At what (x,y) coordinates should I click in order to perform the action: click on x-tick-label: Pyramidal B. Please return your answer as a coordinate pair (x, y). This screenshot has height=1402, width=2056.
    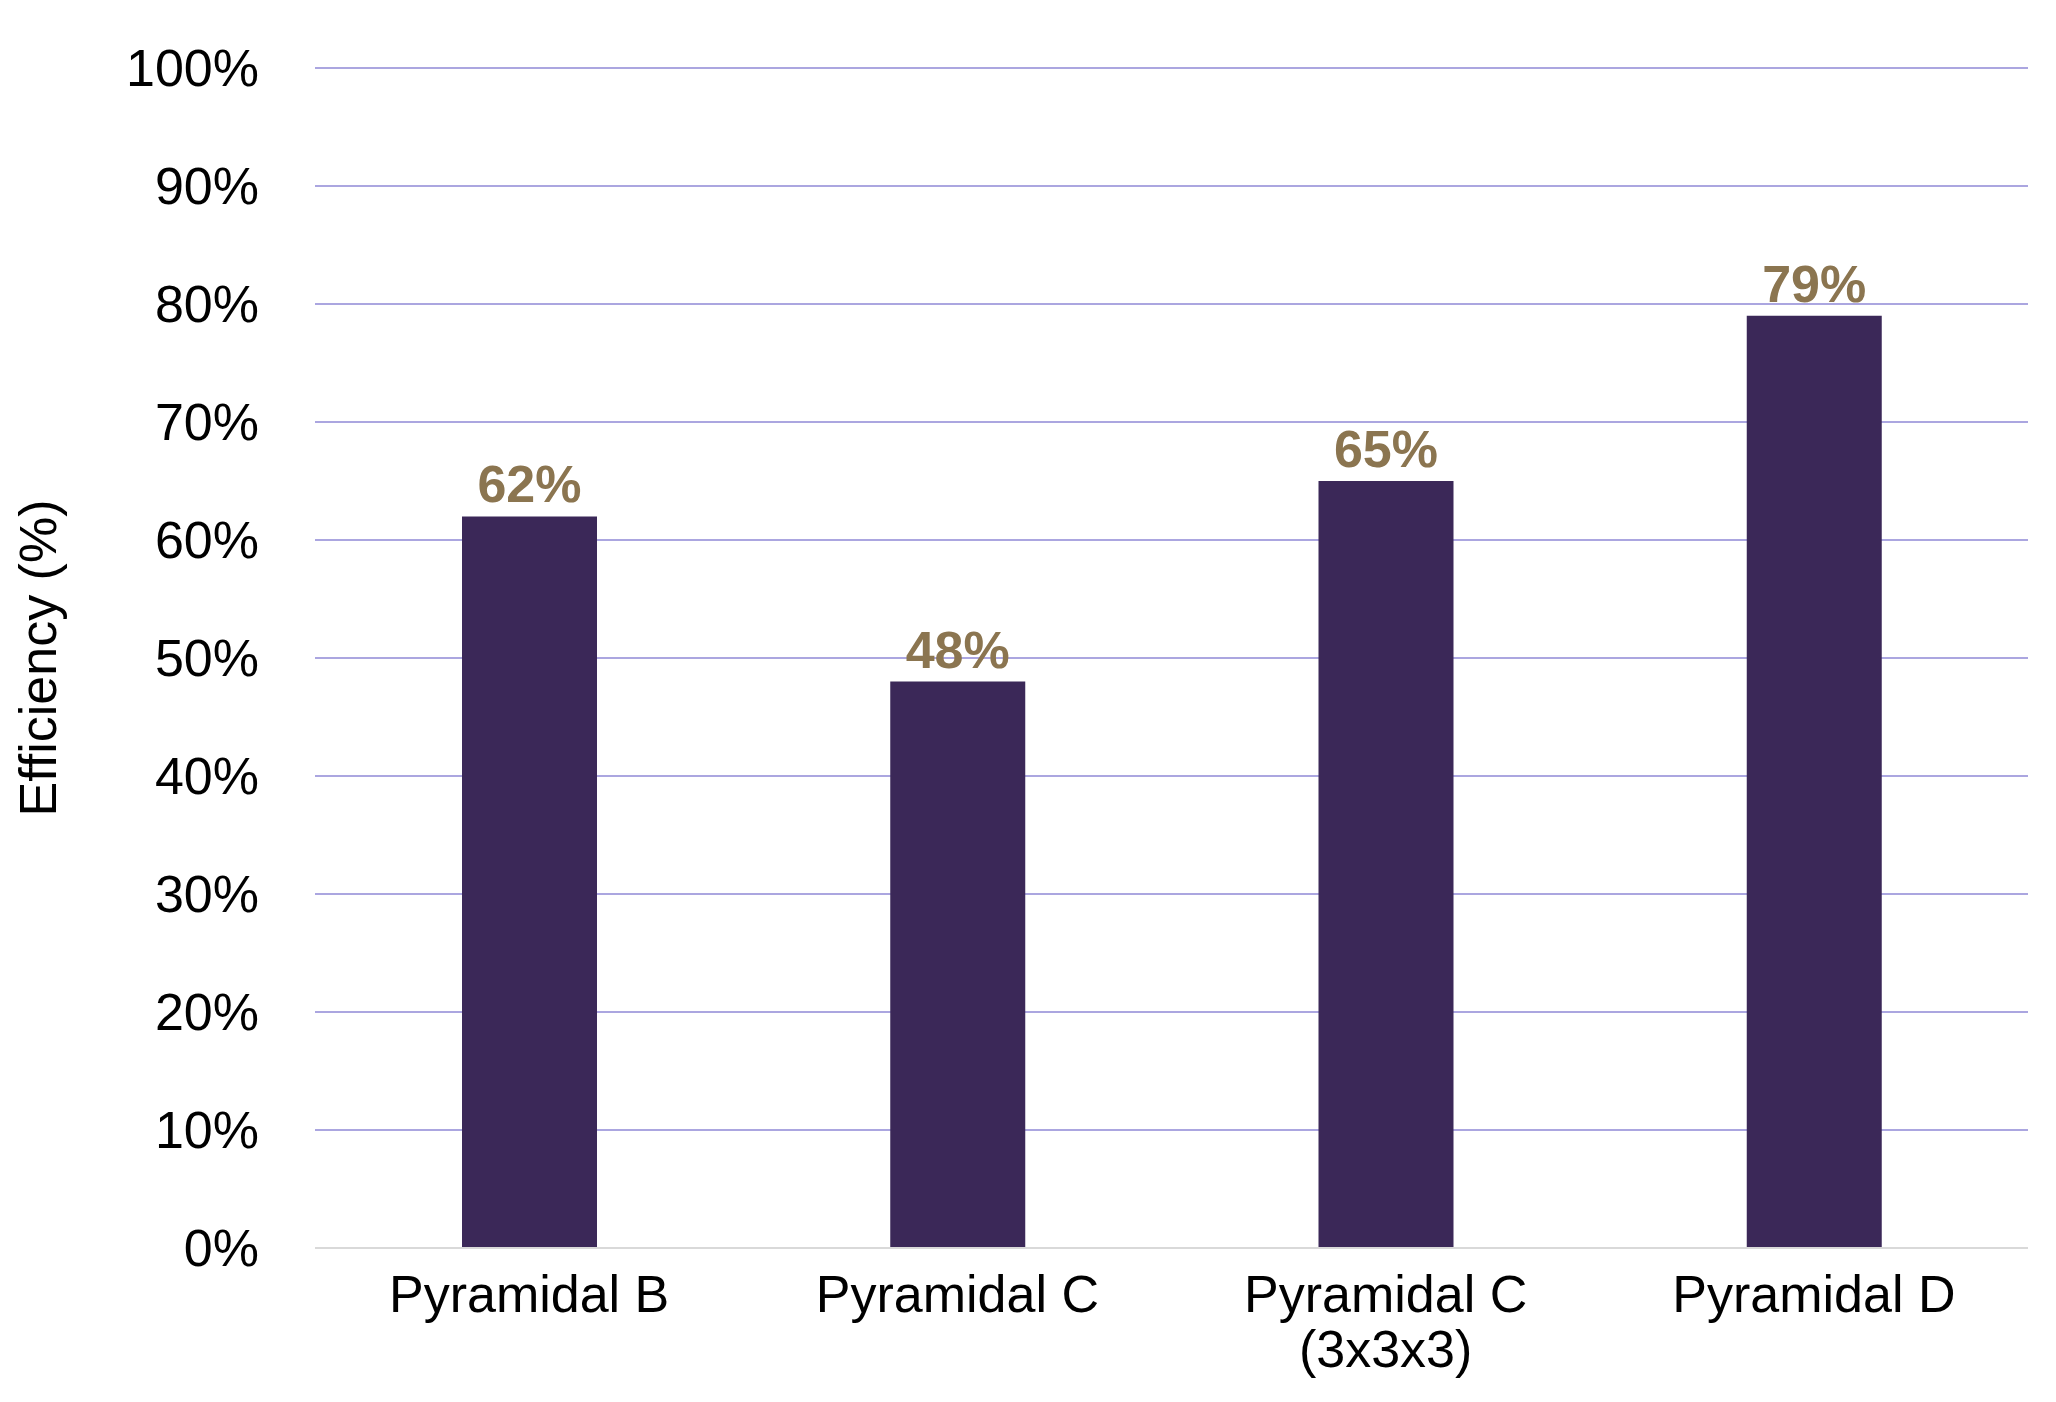
    Looking at the image, I should click on (529, 1294).